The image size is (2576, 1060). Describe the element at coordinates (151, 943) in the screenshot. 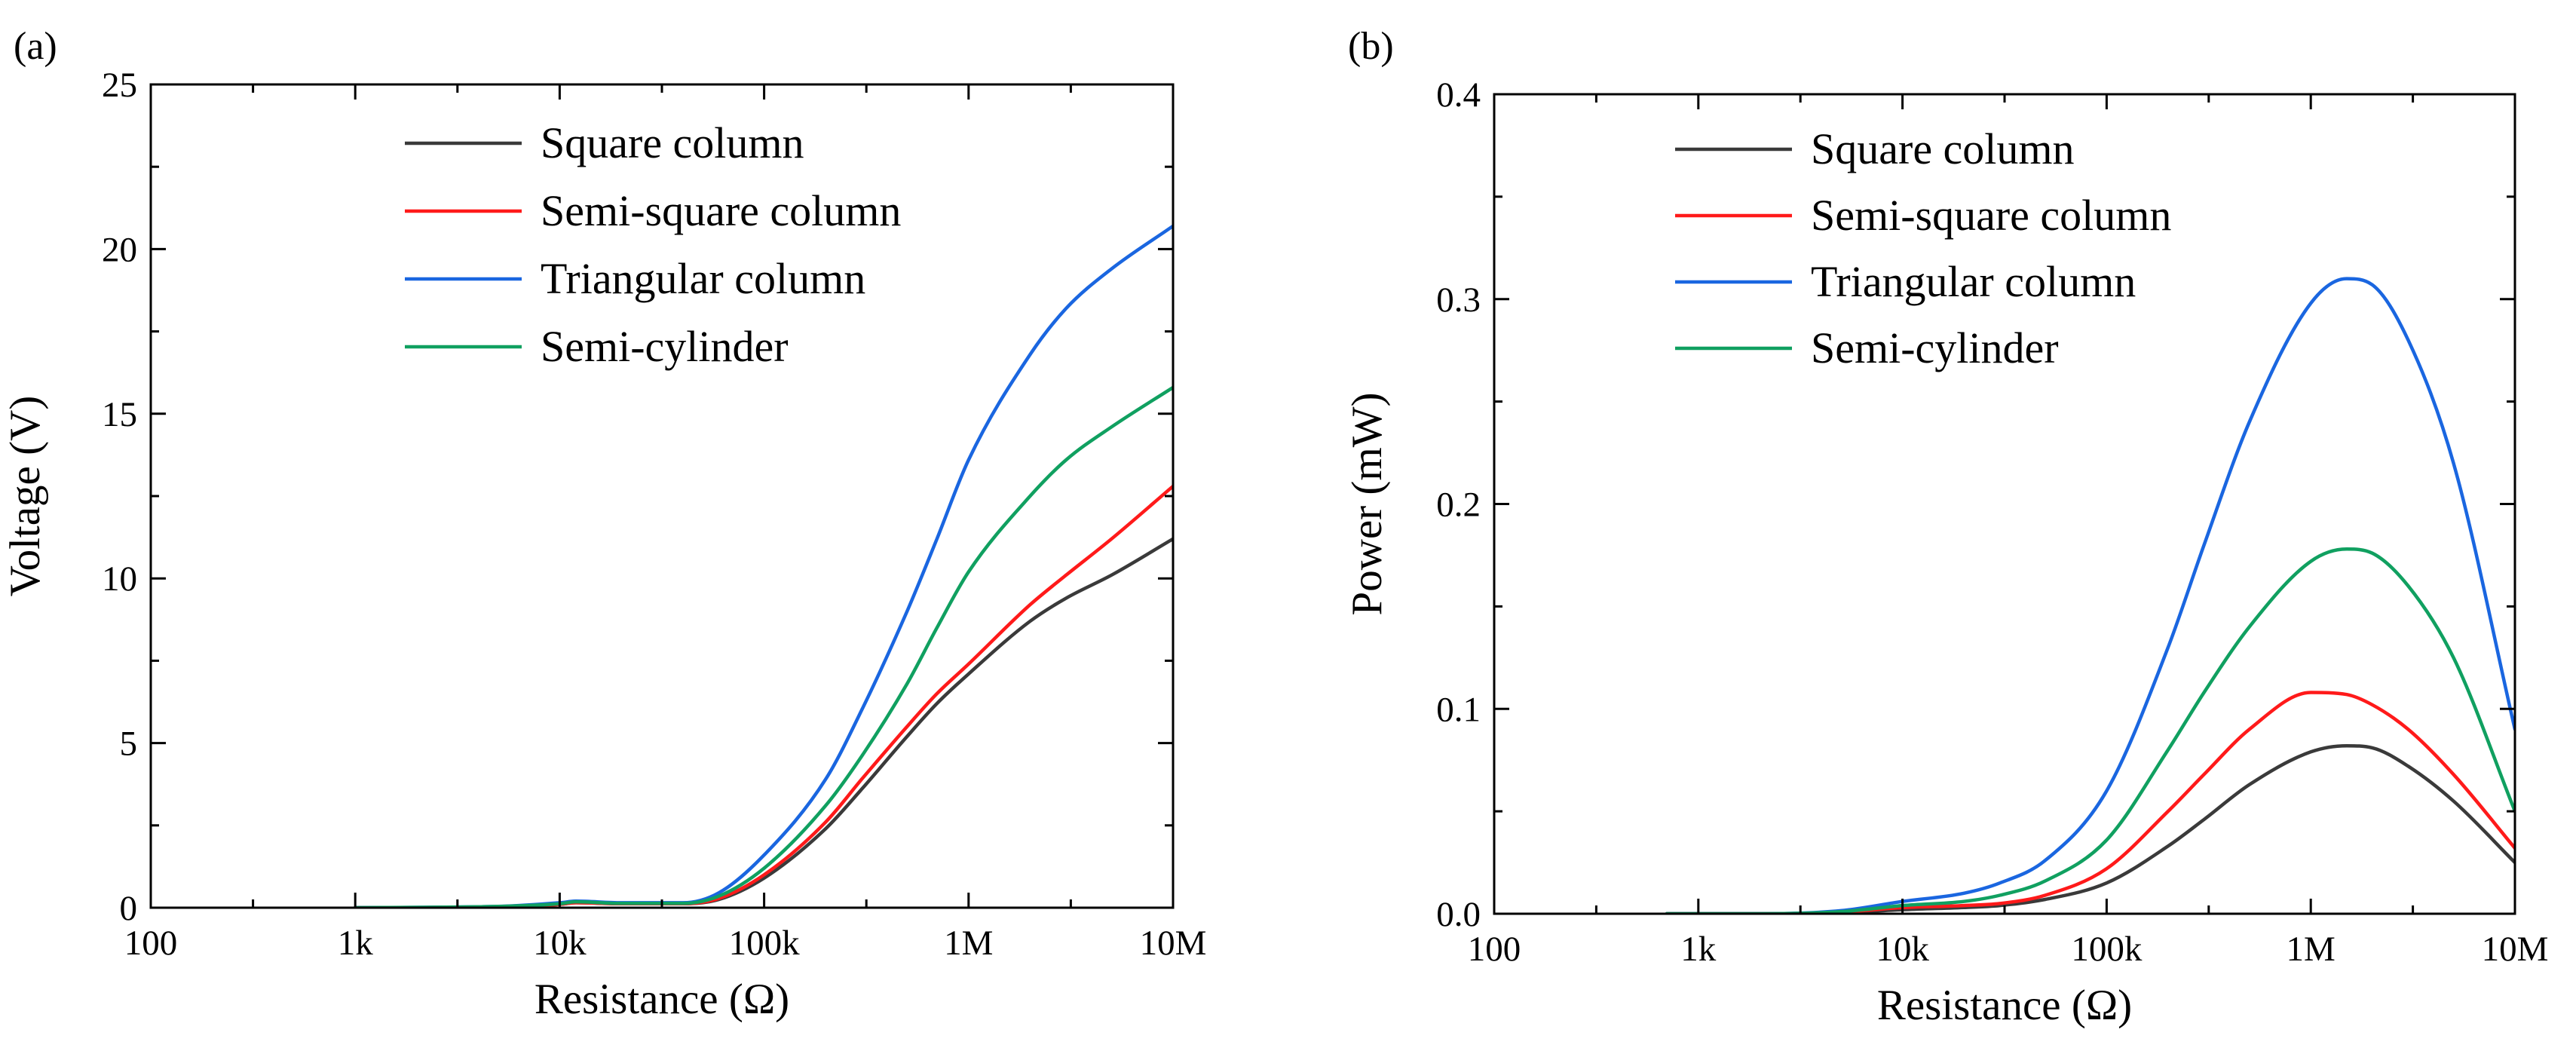

I see `panel-a-x-tick-label: 100` at that location.